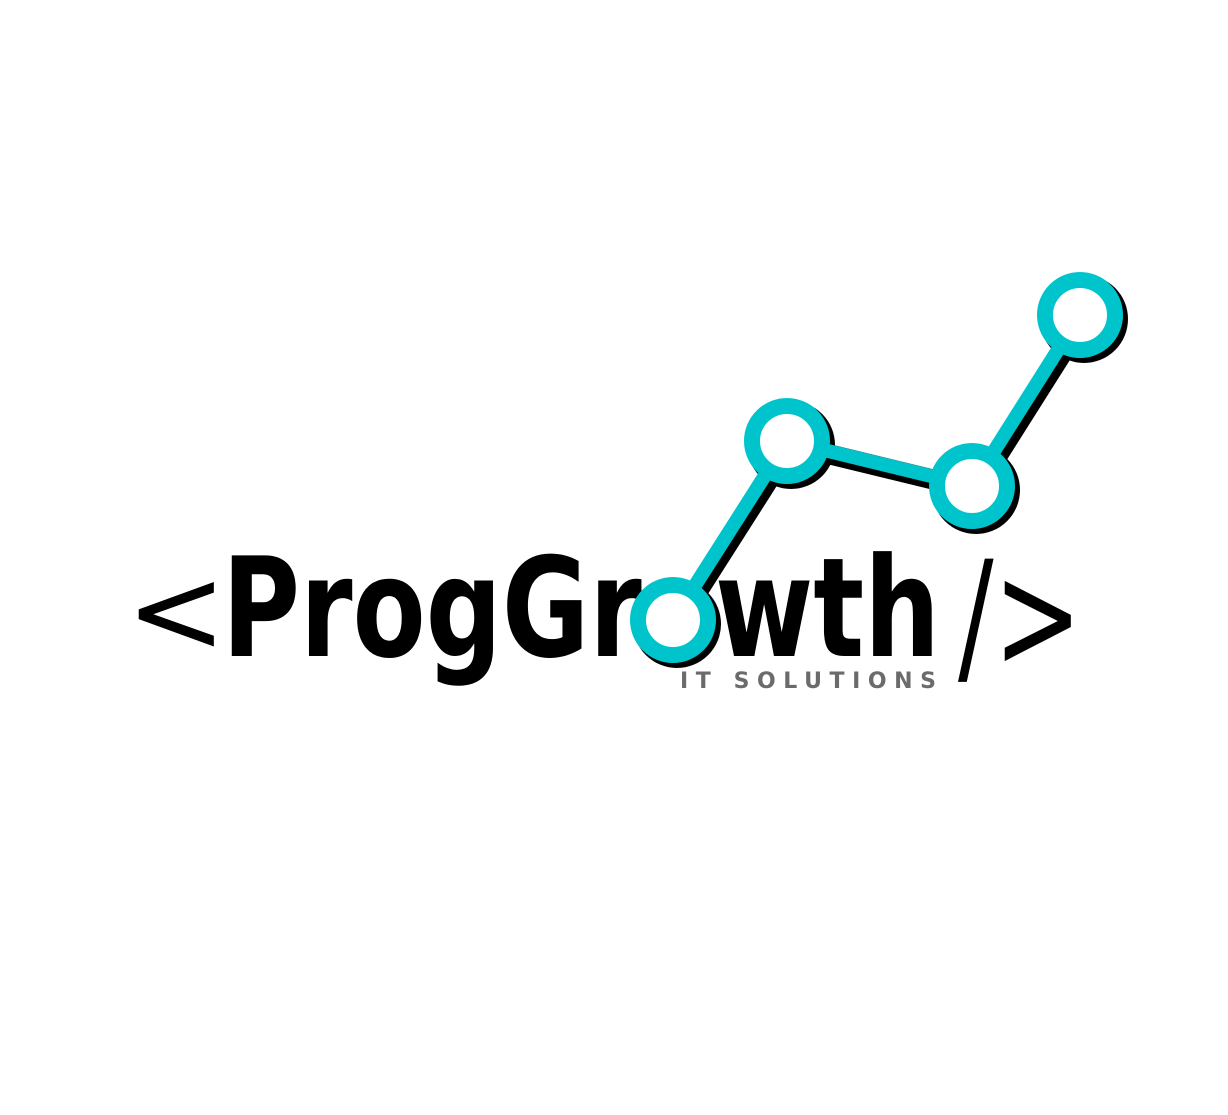 The image size is (1228, 1115). I want to click on growth-chart-icon, so click(879, 470).